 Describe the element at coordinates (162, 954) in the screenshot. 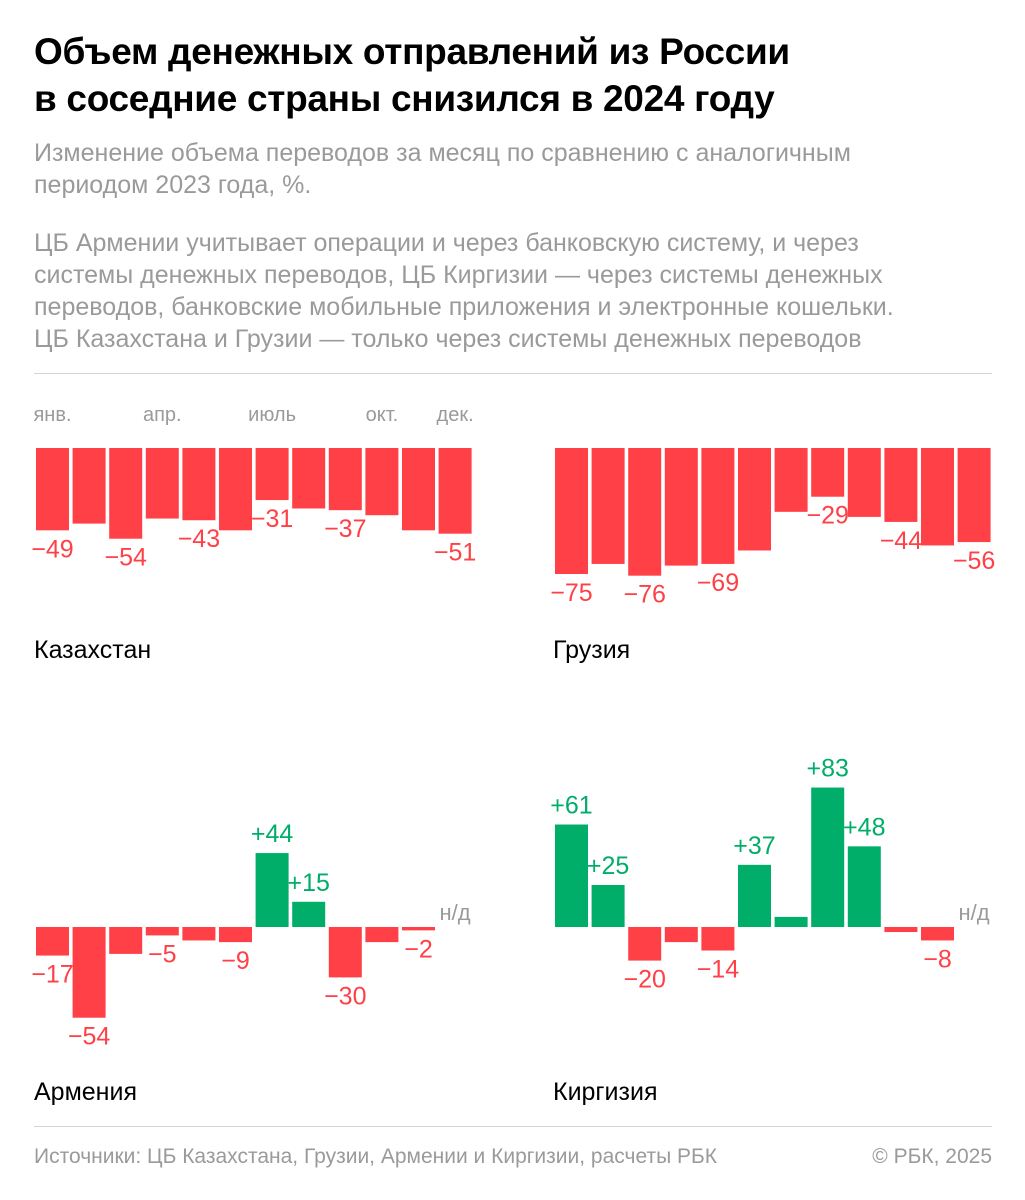

I see `bar-value-label: −5` at that location.